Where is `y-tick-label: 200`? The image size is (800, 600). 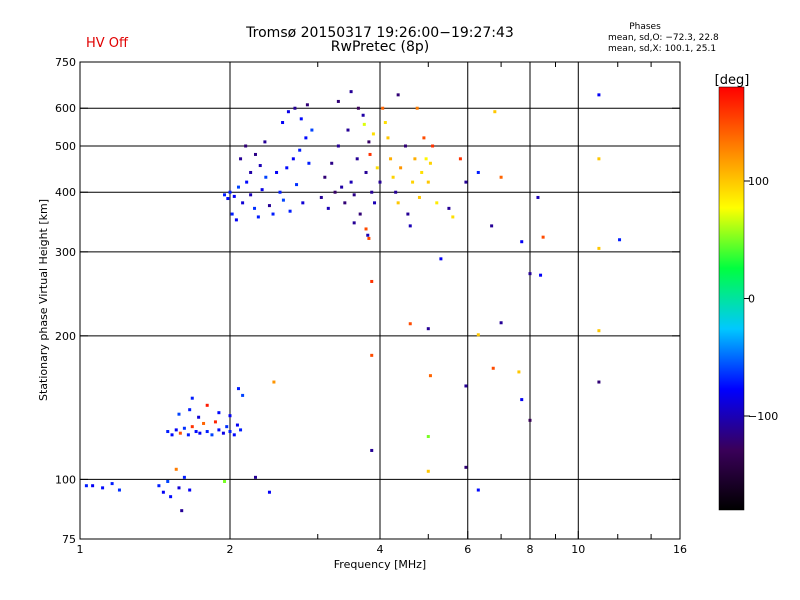 y-tick-label: 200 is located at coordinates (65, 336).